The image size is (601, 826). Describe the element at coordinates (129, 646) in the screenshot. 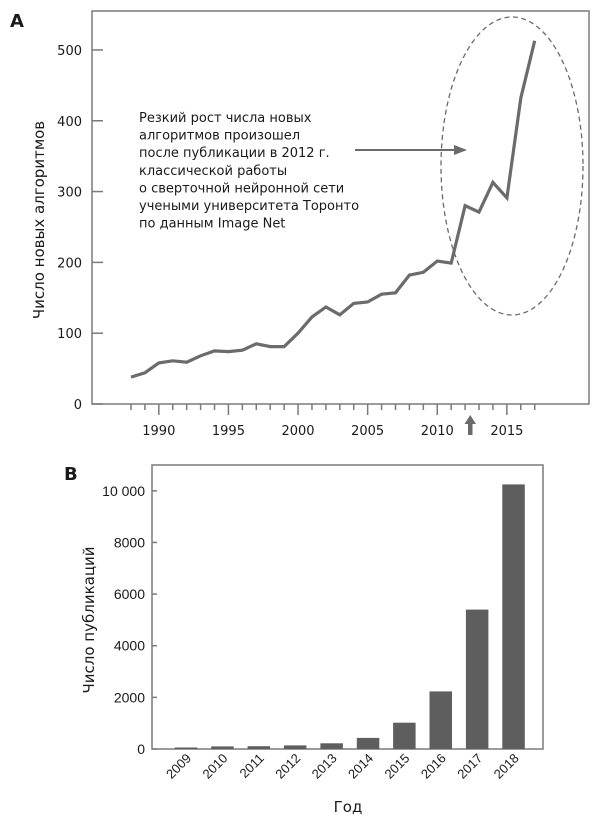

I see `y-tick-label-b: 4000` at that location.